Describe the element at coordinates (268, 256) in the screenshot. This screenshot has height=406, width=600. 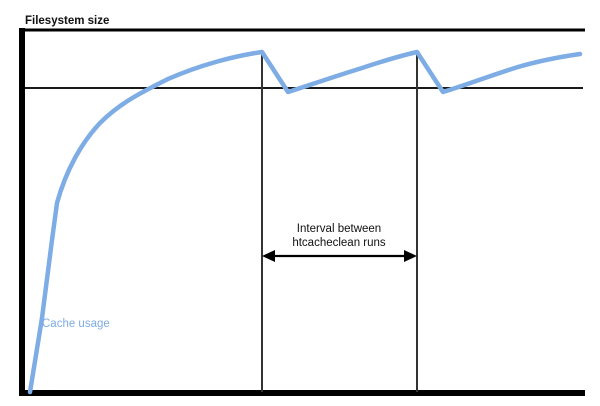
I see `interval-arrow-head-left` at that location.